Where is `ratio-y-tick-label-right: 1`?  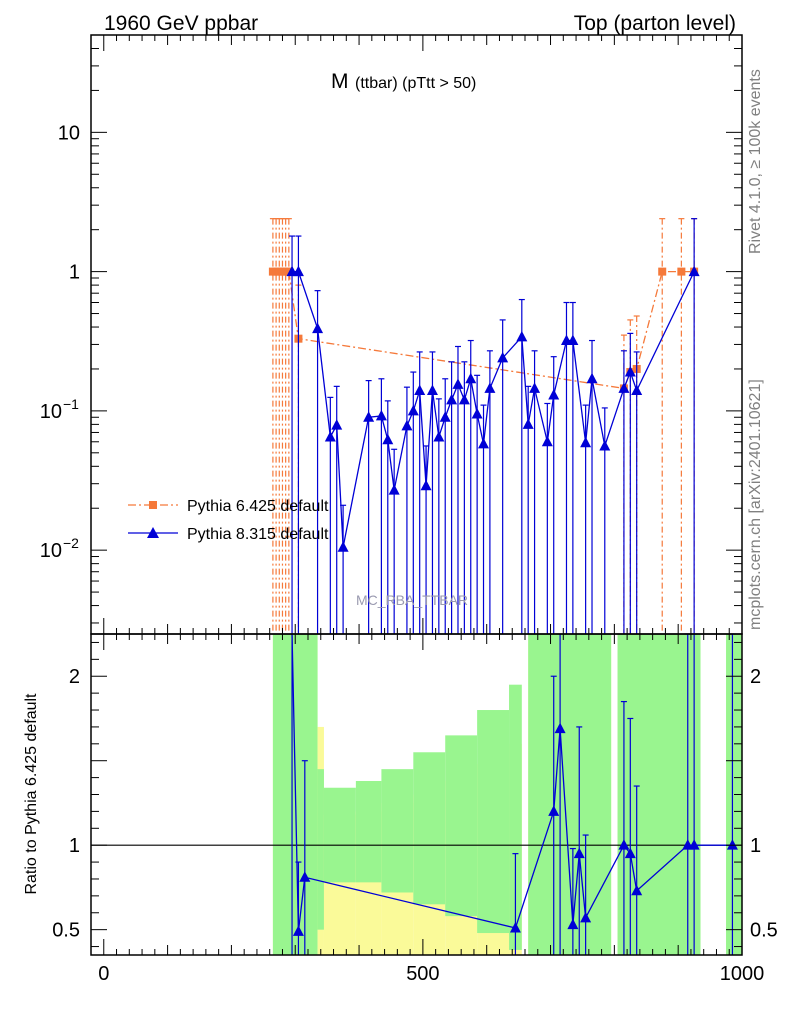
ratio-y-tick-label-right: 1 is located at coordinates (755, 846).